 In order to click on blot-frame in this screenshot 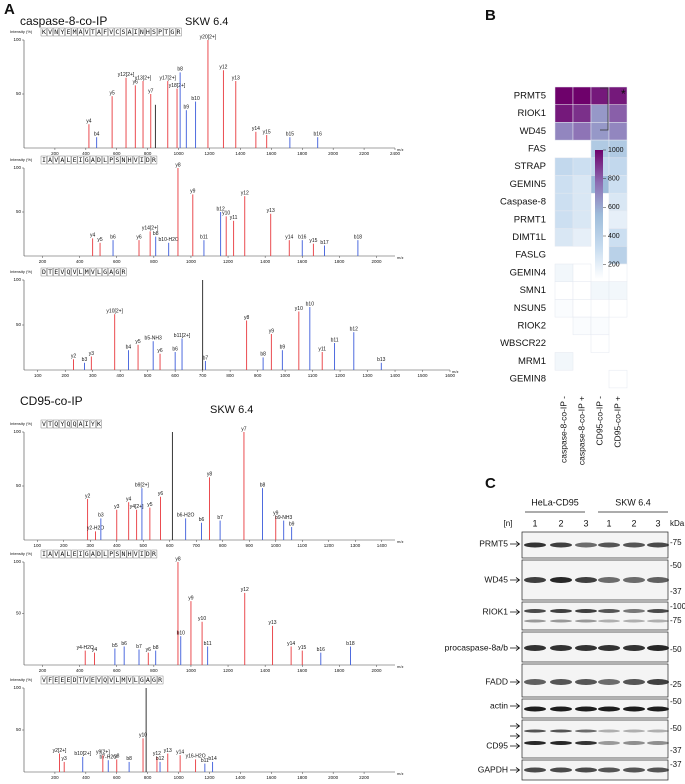, I will do `click(595, 739)`.